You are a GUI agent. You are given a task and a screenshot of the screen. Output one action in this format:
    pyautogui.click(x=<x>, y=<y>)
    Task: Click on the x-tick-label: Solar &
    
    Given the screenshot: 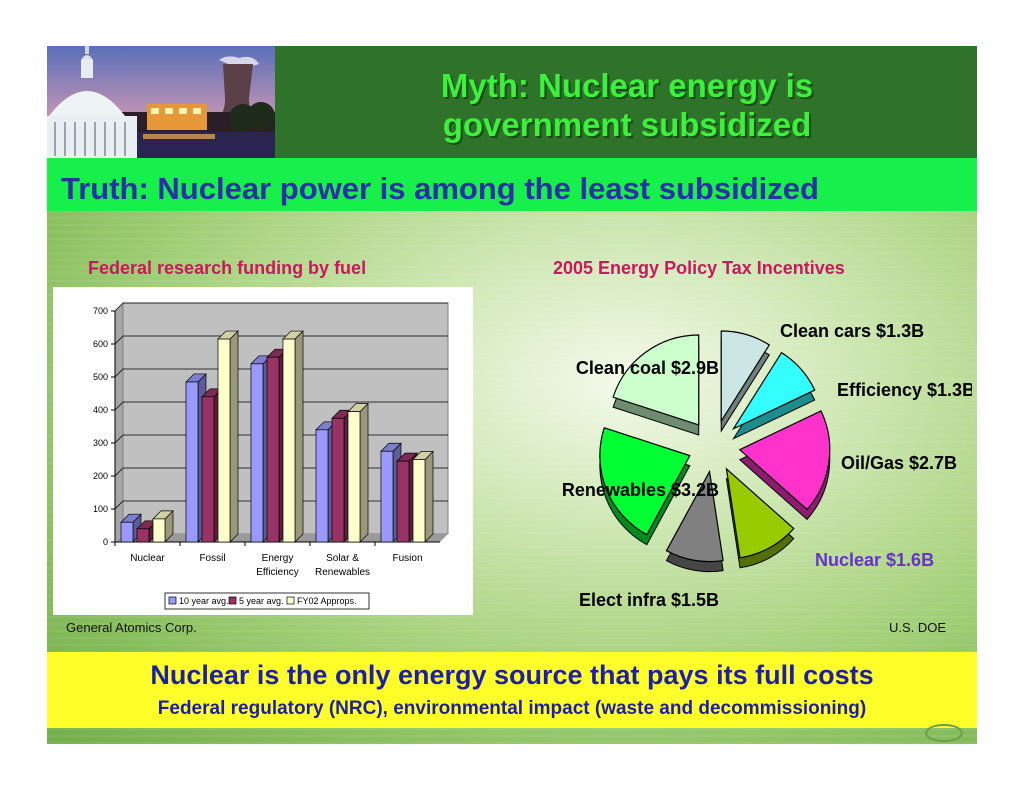 What is the action you would take?
    pyautogui.click(x=342, y=558)
    